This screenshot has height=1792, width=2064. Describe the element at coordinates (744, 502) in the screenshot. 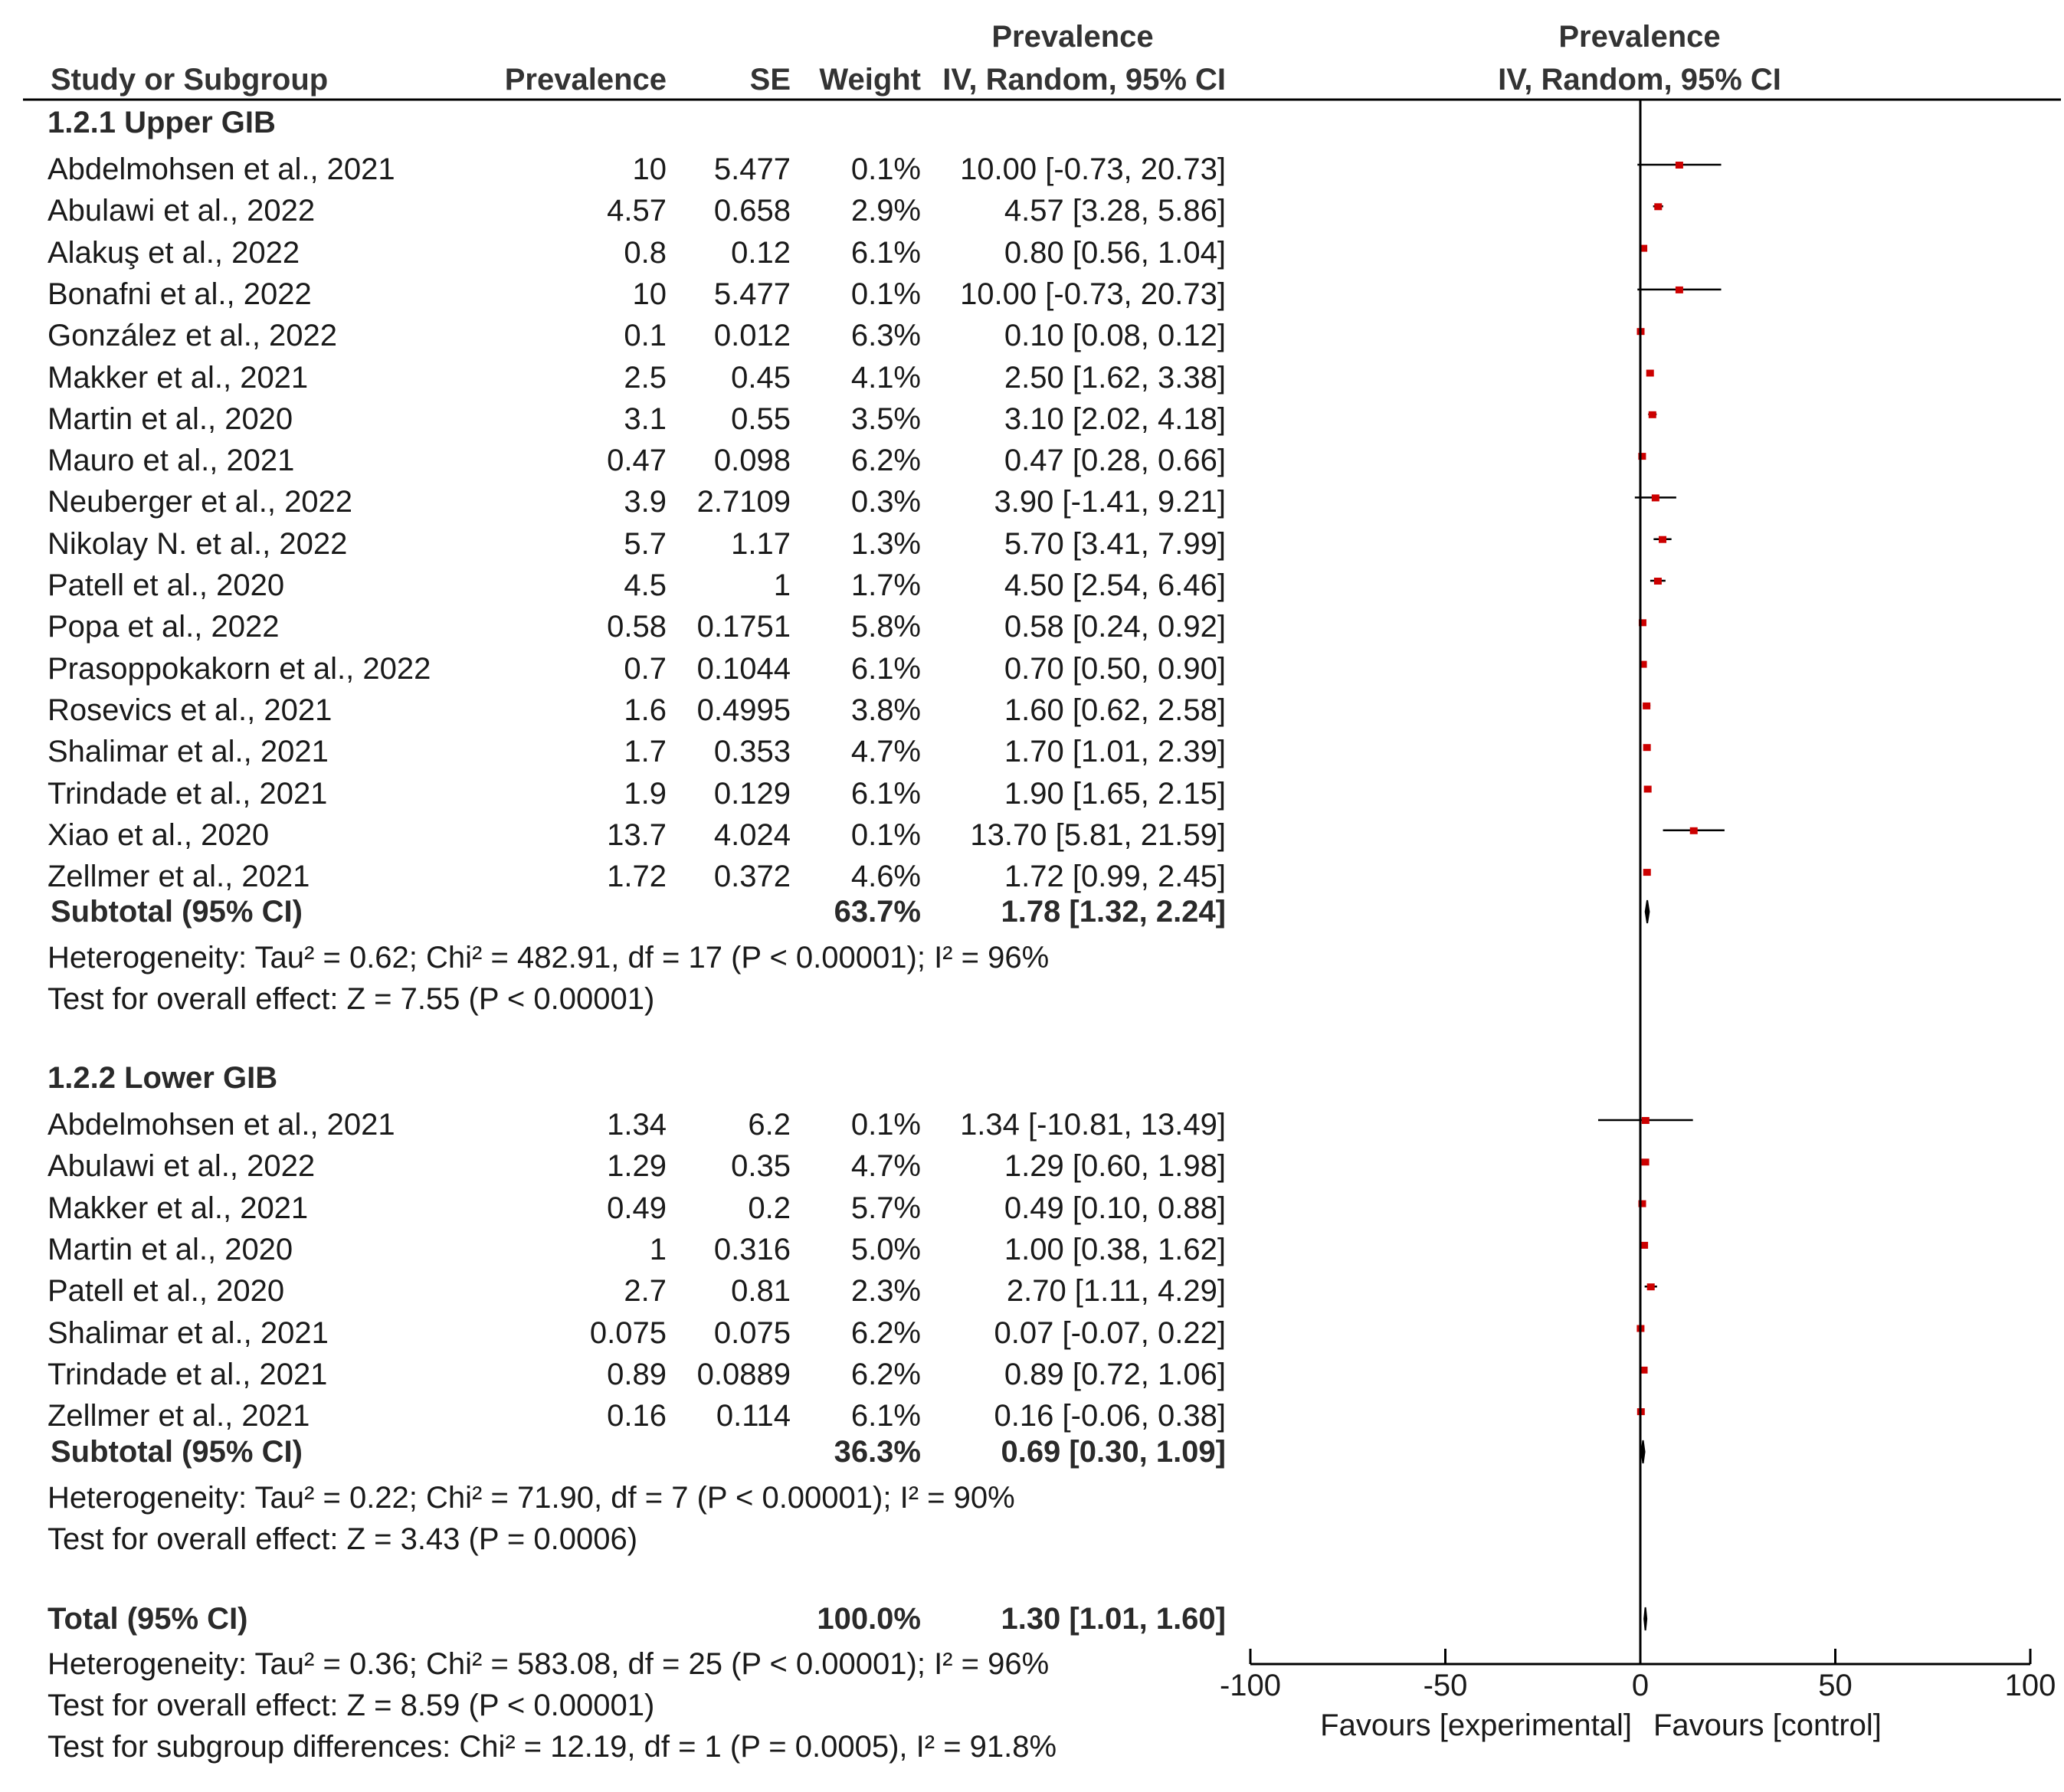

I see `study-se: 2.7109` at that location.